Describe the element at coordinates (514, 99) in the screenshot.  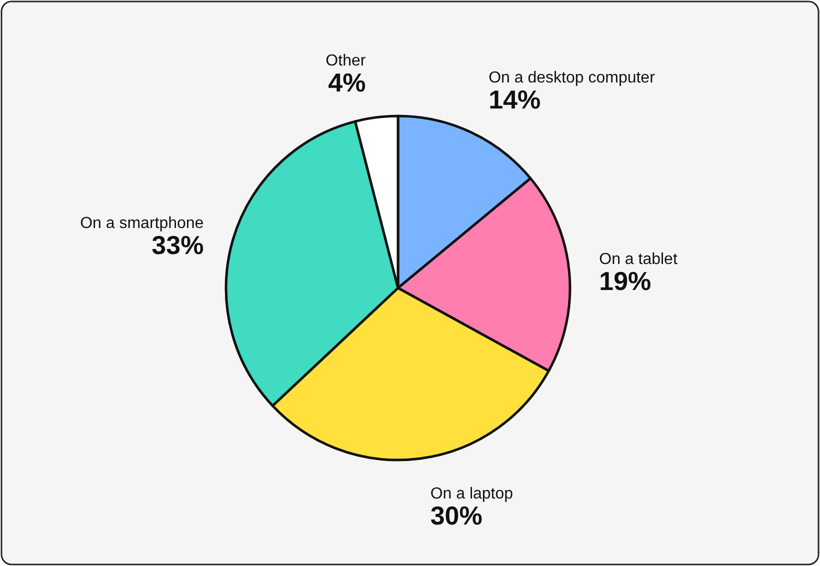
I see `data-label: 14%` at that location.